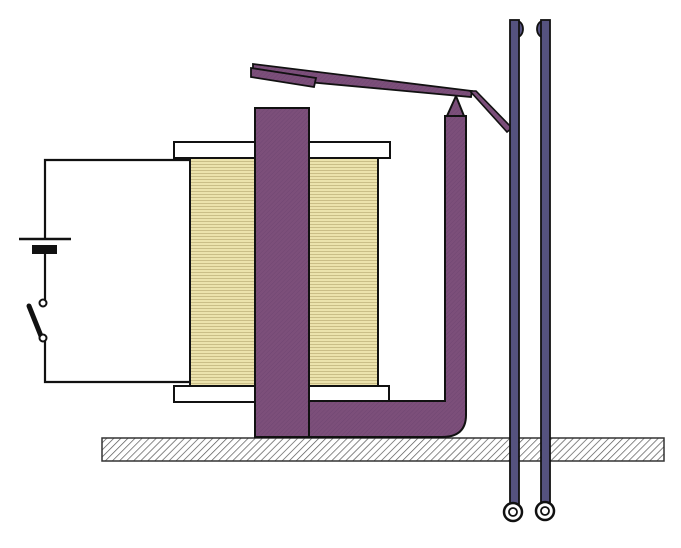 This screenshot has height=548, width=681. Describe the element at coordinates (45, 245) in the screenshot. I see `battery-icon` at that location.